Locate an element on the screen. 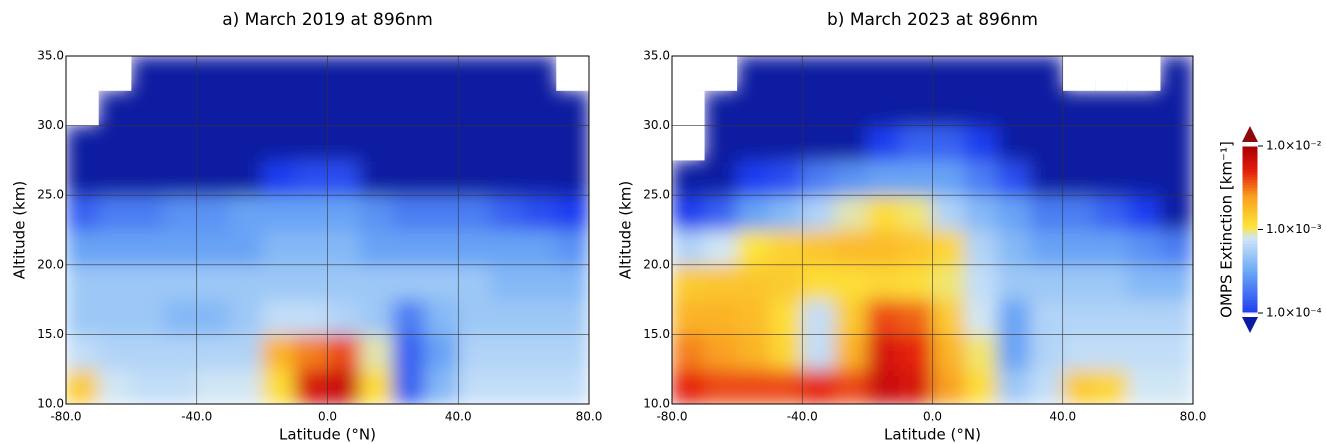 The height and width of the screenshot is (444, 1326). x-tick-label: 40.0 is located at coordinates (458, 417).